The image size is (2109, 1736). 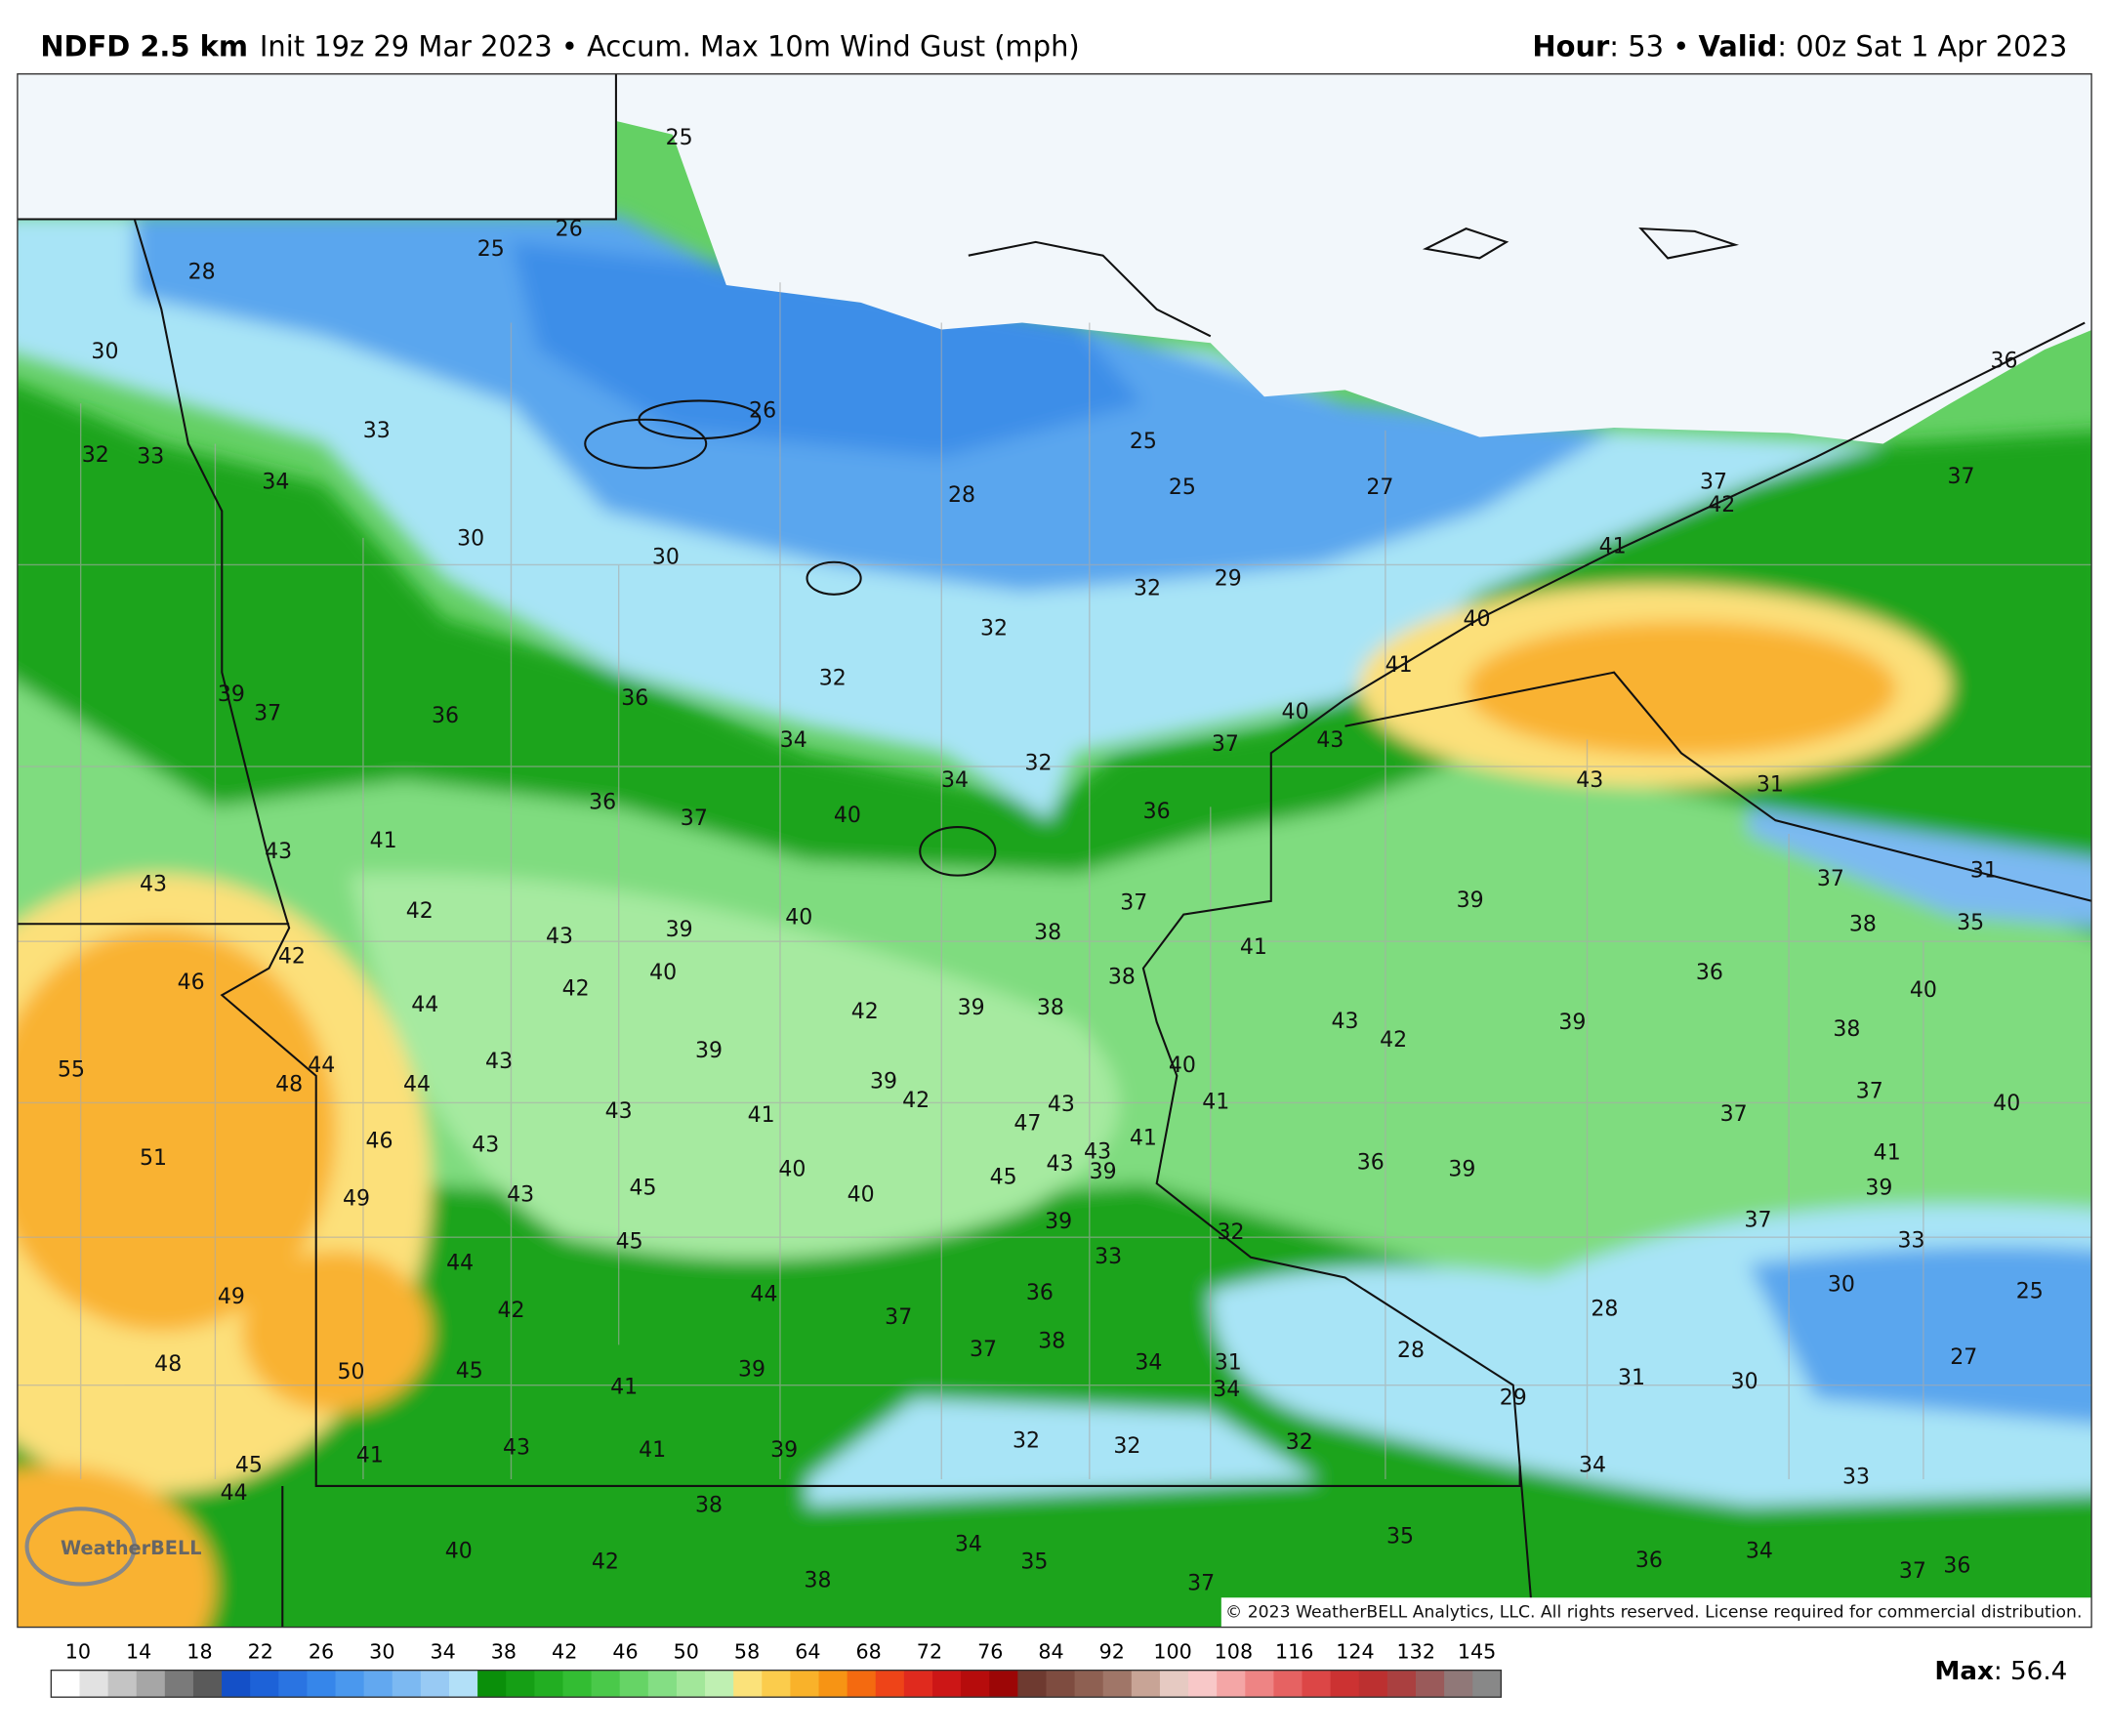 What do you see at coordinates (168, 1364) in the screenshot?
I see `gust-label: 48` at bounding box center [168, 1364].